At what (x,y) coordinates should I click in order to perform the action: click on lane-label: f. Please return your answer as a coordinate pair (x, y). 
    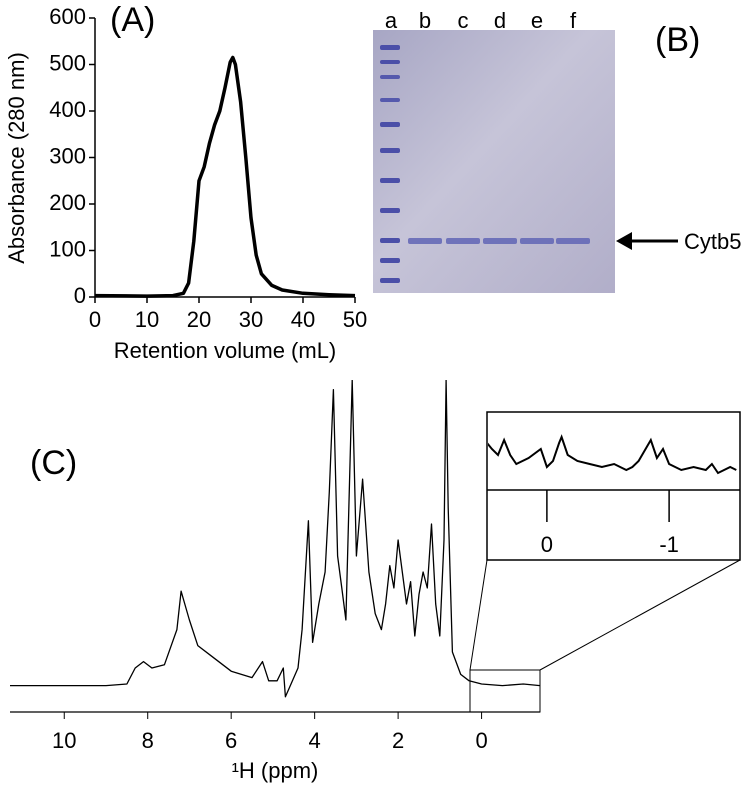
    Looking at the image, I should click on (573, 20).